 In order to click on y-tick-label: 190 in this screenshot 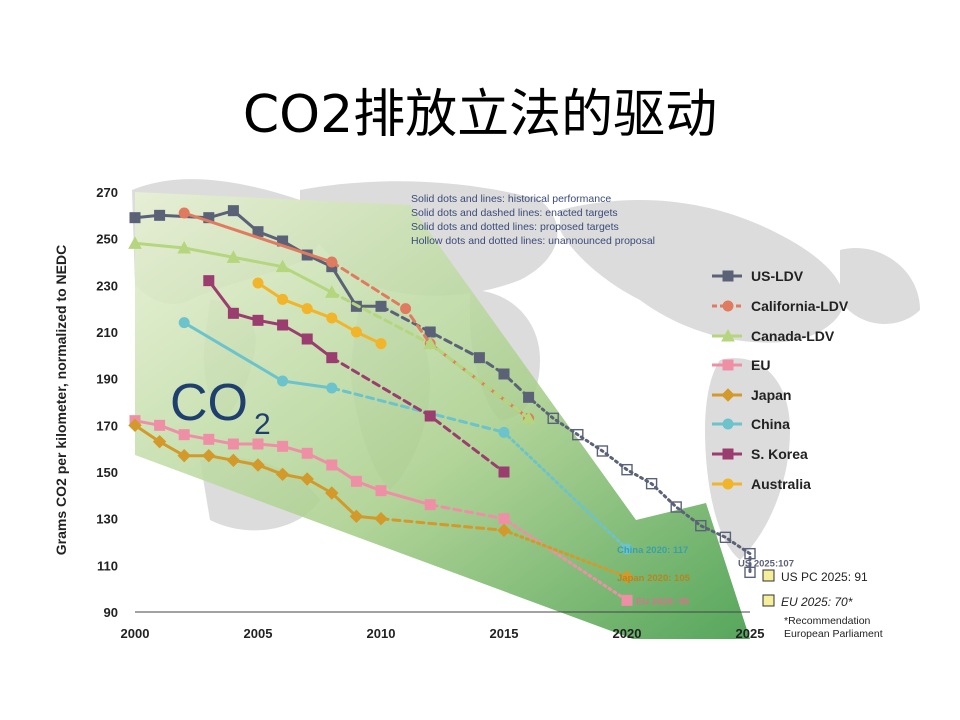, I will do `click(107, 379)`.